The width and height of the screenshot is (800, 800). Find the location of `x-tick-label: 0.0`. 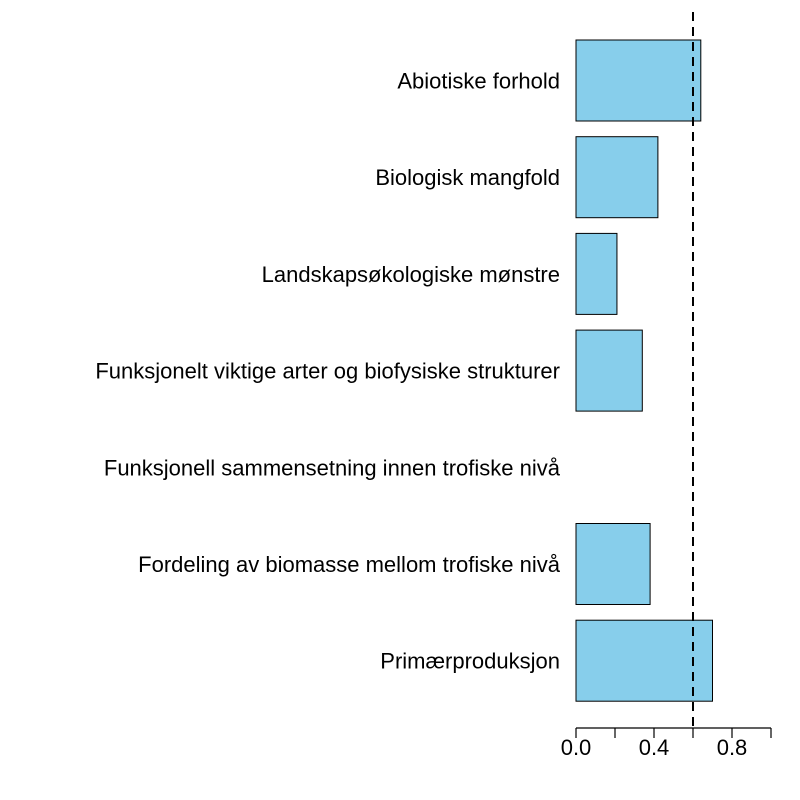

x-tick-label: 0.0 is located at coordinates (576, 747).